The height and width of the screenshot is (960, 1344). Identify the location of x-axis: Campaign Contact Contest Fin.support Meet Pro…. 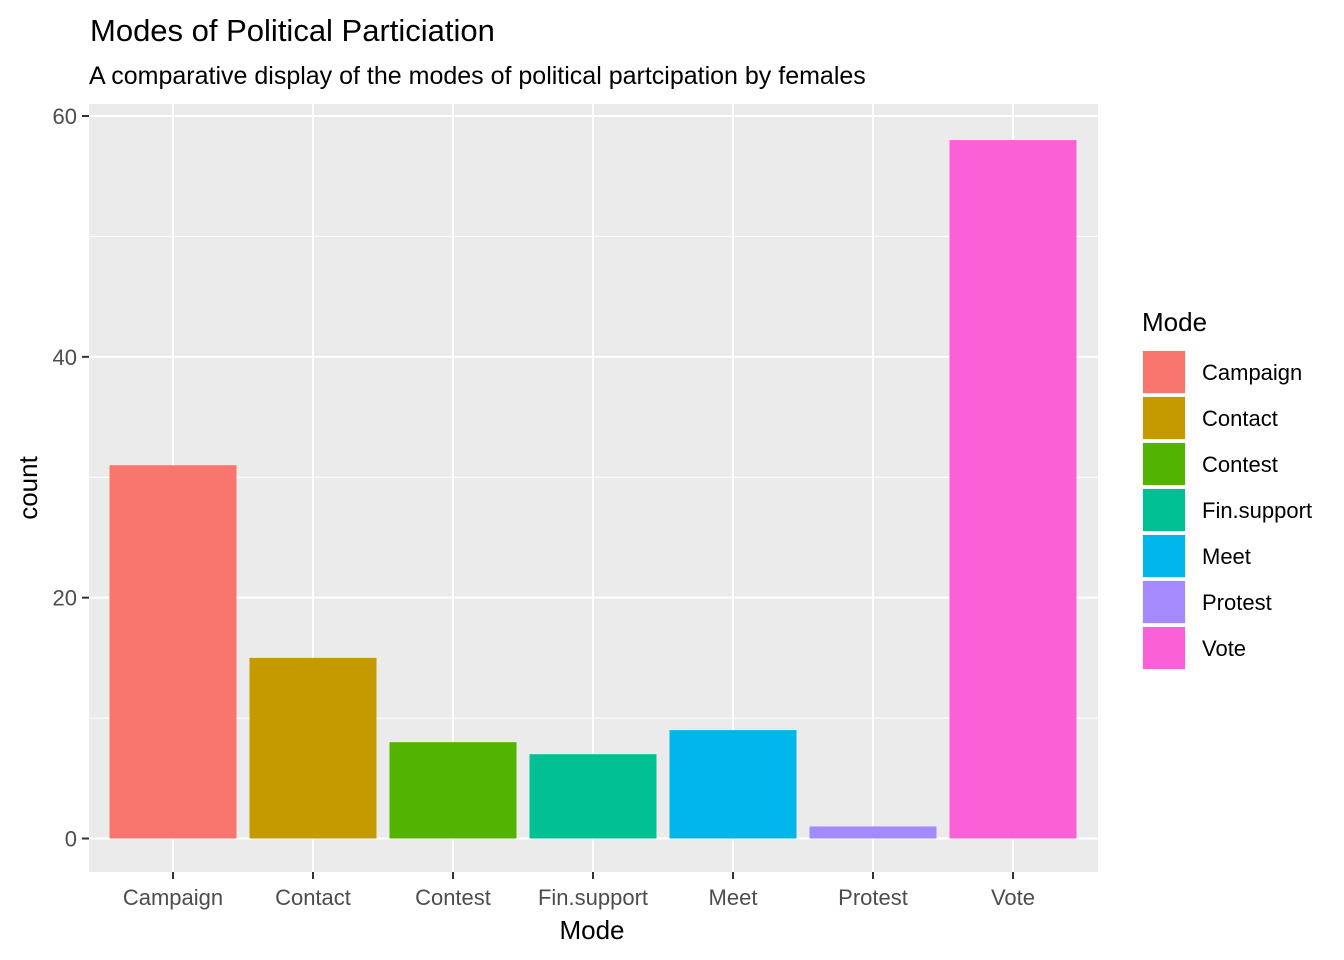
(579, 891).